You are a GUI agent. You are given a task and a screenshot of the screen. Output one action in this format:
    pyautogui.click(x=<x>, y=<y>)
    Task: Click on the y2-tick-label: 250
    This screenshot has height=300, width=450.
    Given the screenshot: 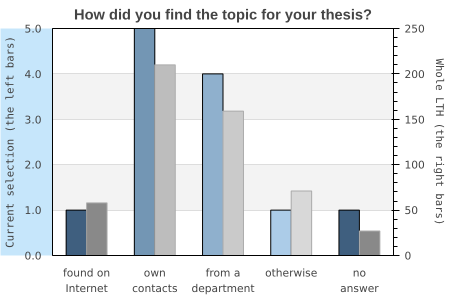 What is the action you would take?
    pyautogui.click(x=415, y=29)
    